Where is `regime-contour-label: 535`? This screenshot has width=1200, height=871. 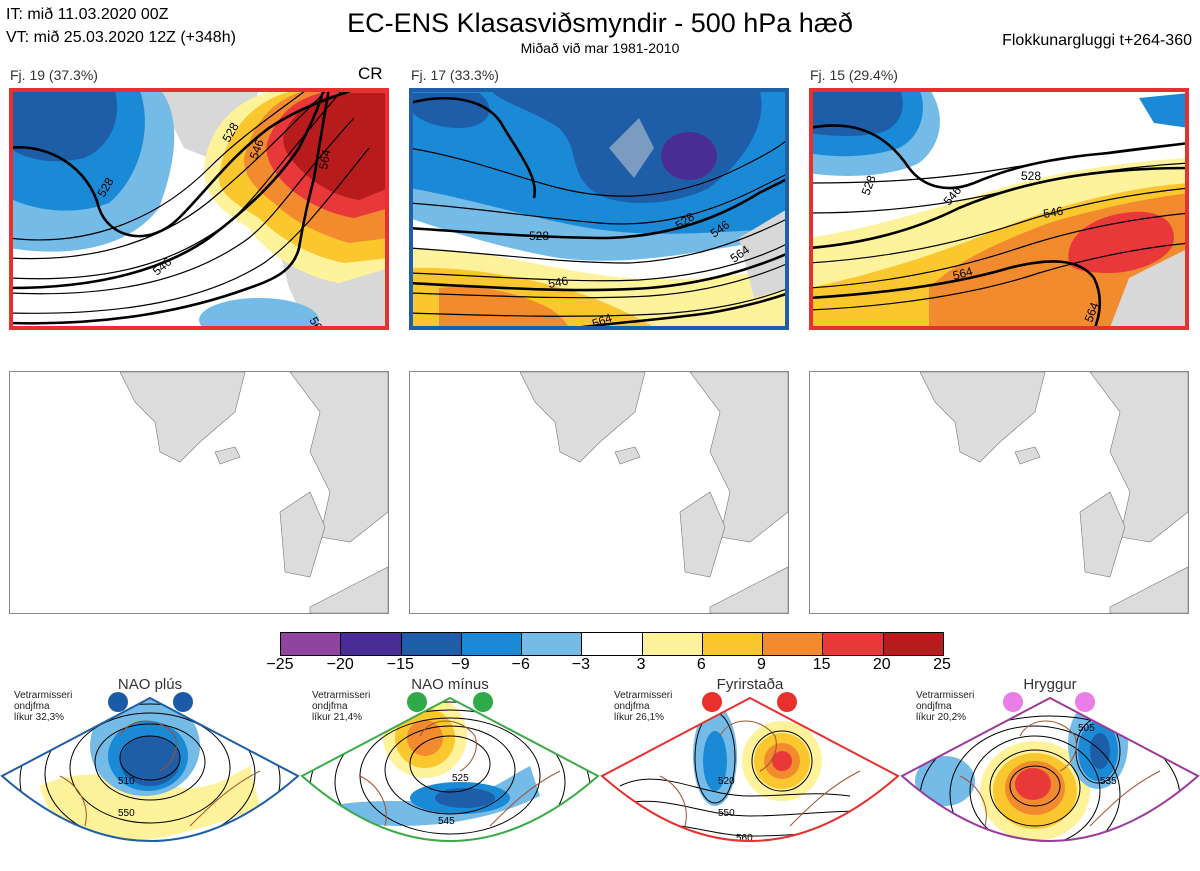
regime-contour-label: 535 is located at coordinates (1108, 781).